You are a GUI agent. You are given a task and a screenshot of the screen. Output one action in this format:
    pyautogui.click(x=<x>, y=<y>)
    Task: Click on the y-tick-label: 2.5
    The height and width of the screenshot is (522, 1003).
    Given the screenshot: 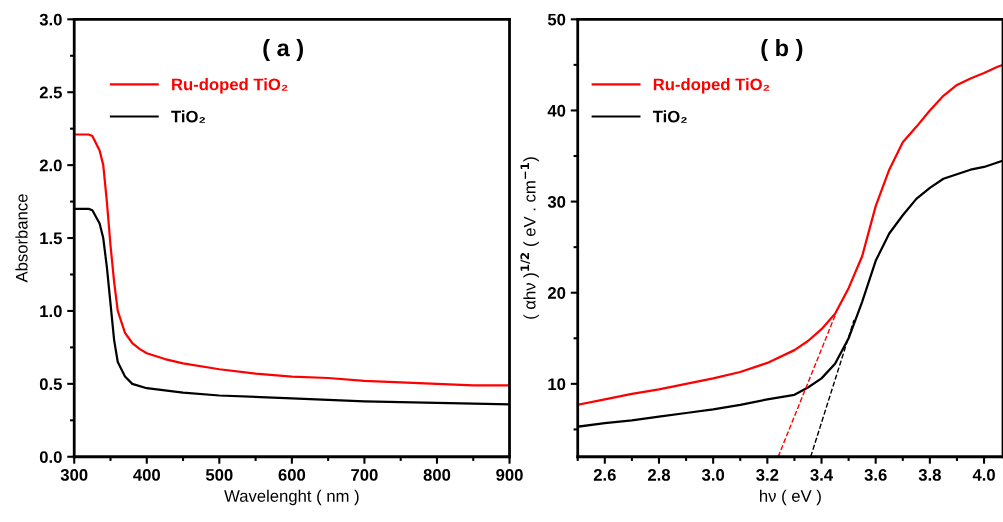 What is the action you would take?
    pyautogui.click(x=50, y=92)
    